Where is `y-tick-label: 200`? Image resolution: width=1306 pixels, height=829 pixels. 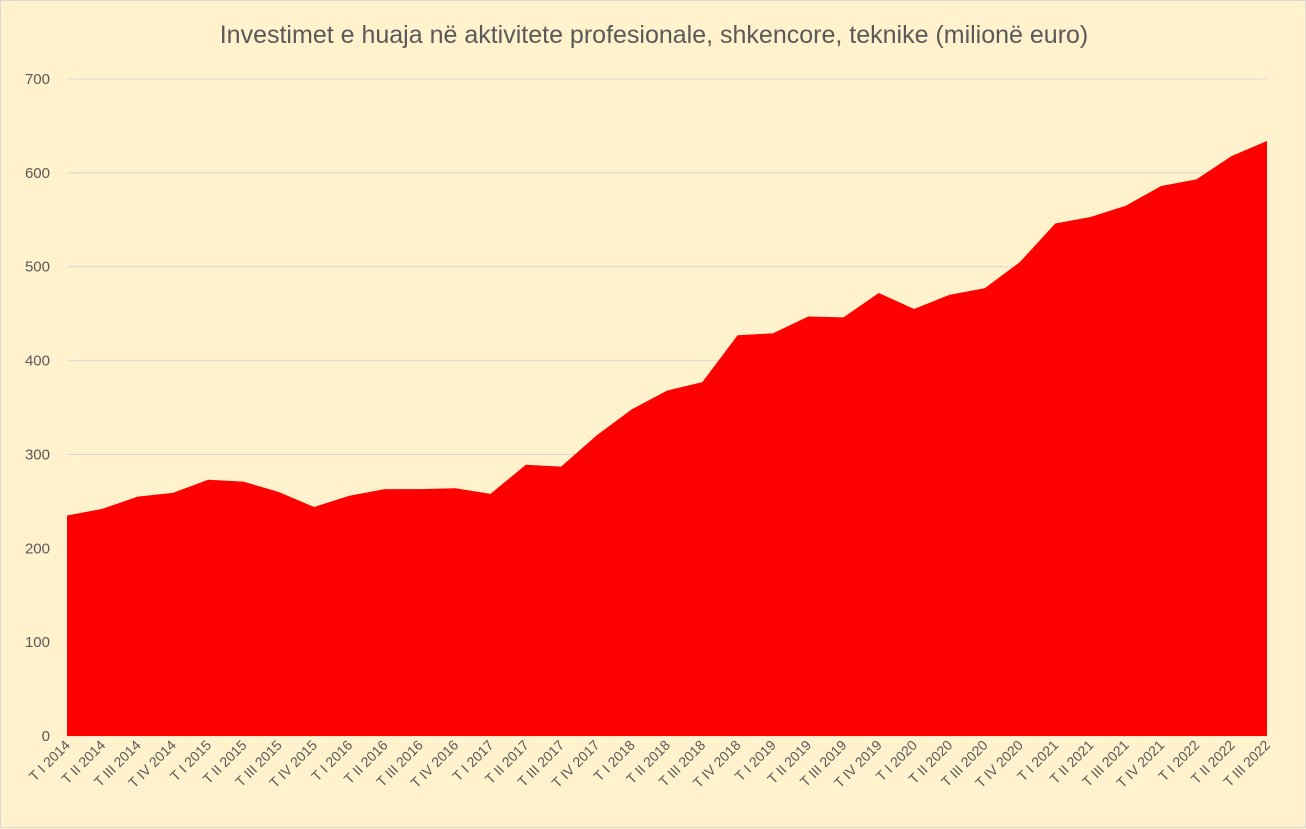
y-tick-label: 200 is located at coordinates (37, 548).